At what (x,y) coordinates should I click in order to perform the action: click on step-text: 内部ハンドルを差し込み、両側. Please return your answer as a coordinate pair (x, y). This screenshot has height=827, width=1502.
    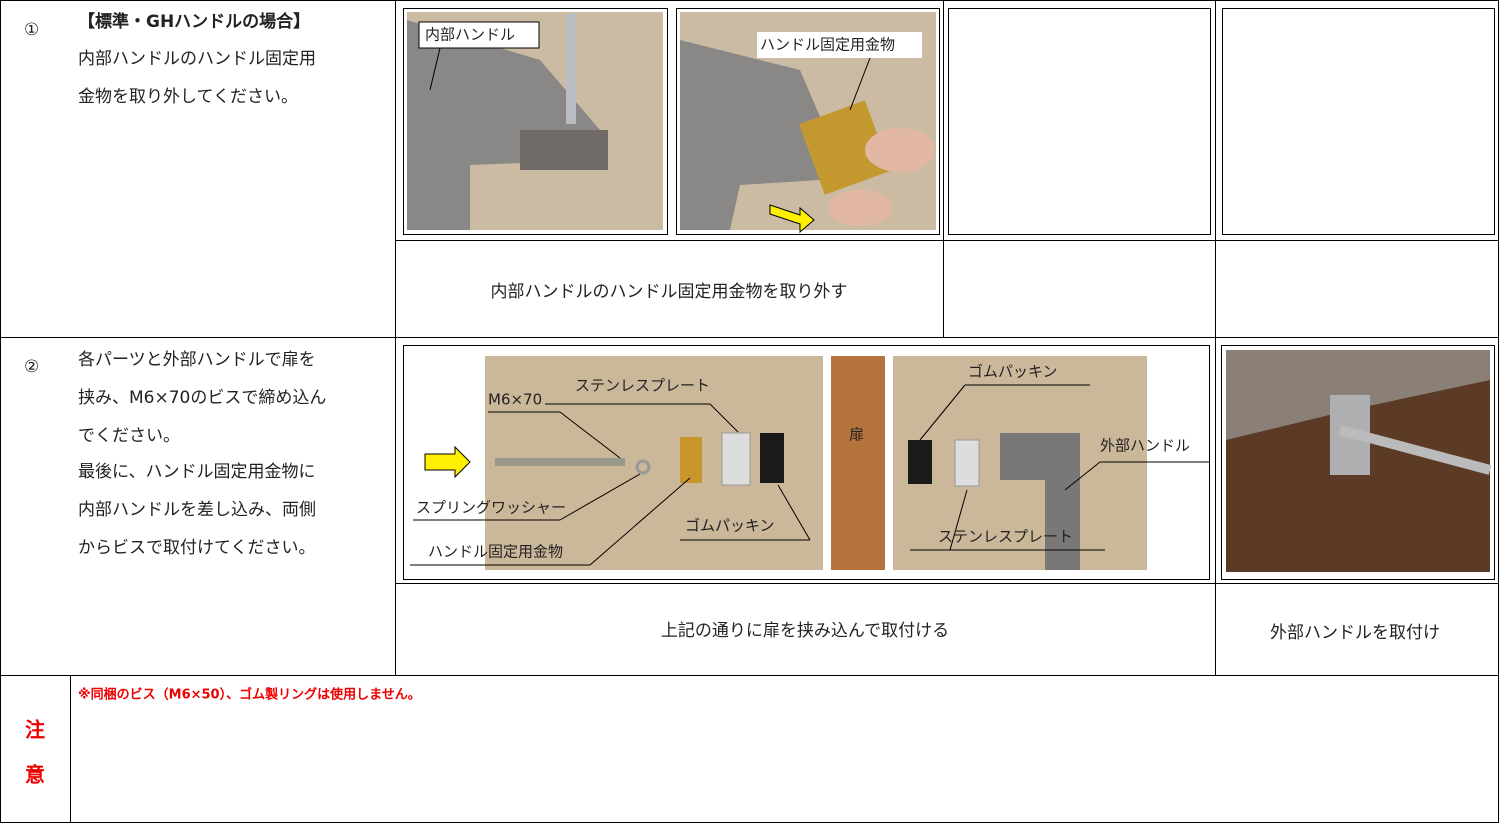
    Looking at the image, I should click on (197, 510).